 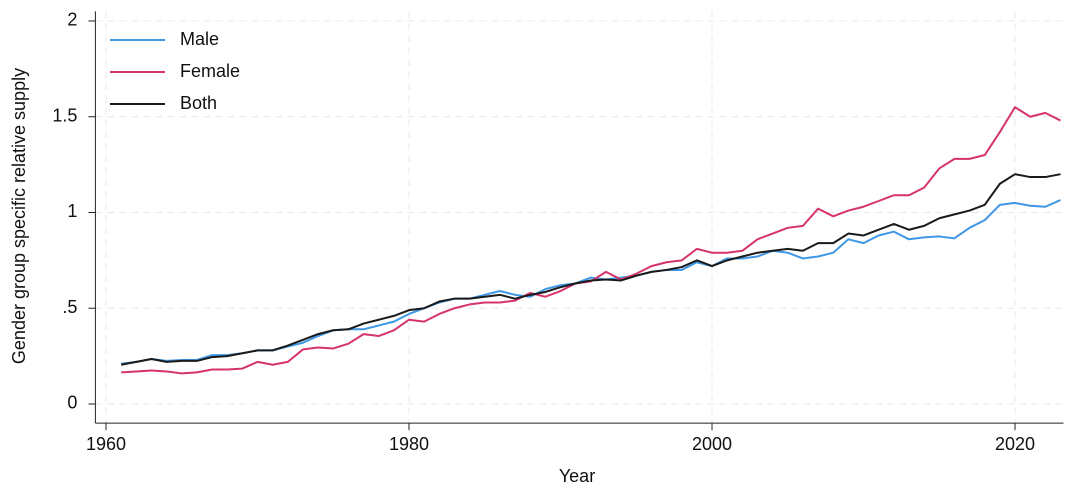 I want to click on y-axis-label: Gender group specific relative supply, so click(x=19, y=216).